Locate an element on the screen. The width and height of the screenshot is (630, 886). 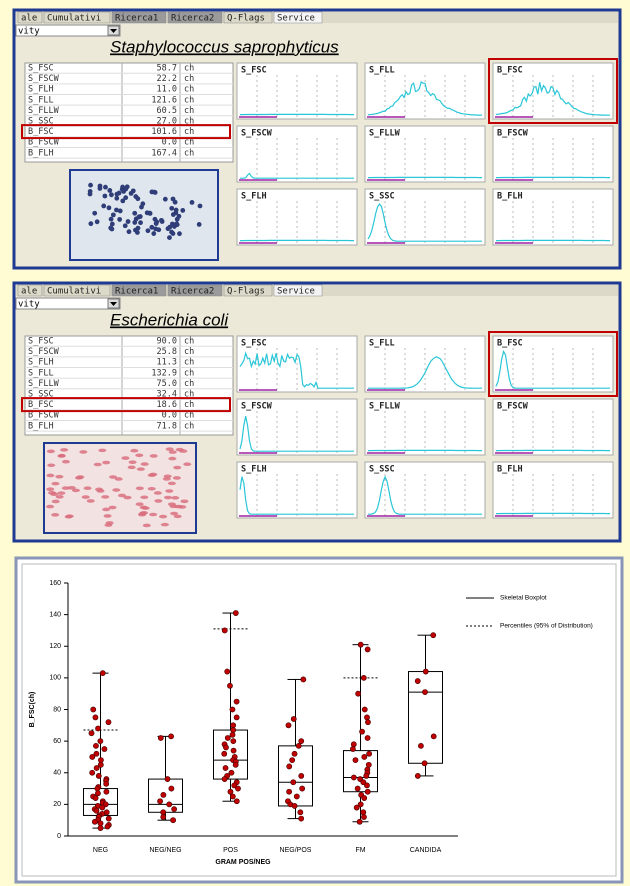
param-name: S_FLLW is located at coordinates (44, 111).